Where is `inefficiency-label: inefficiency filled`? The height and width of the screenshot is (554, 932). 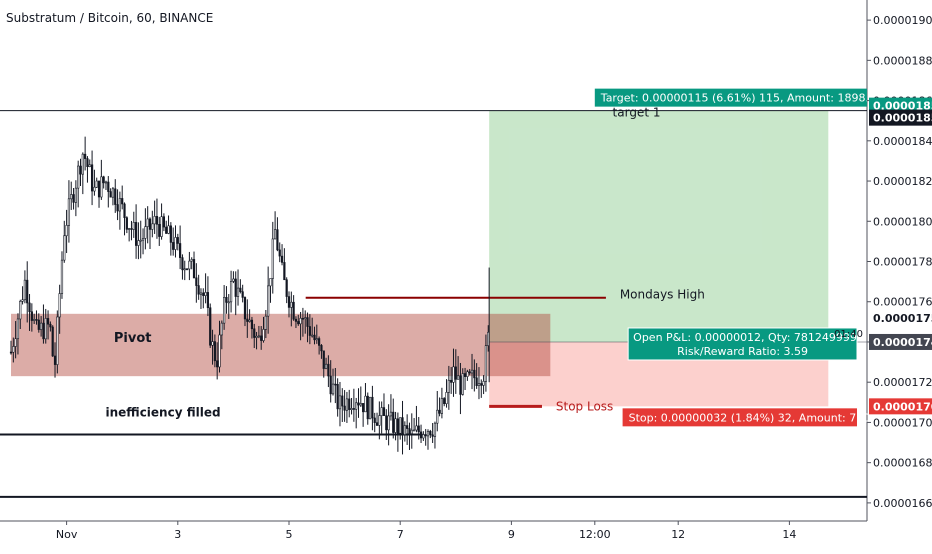 inefficiency-label: inefficiency filled is located at coordinates (163, 412).